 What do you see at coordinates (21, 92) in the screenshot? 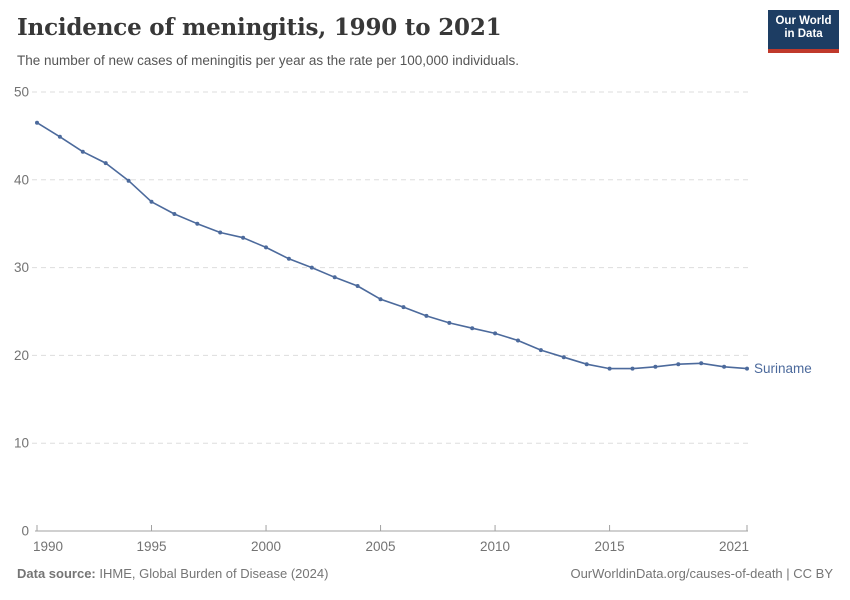
I see `y-tick-label: 50` at bounding box center [21, 92].